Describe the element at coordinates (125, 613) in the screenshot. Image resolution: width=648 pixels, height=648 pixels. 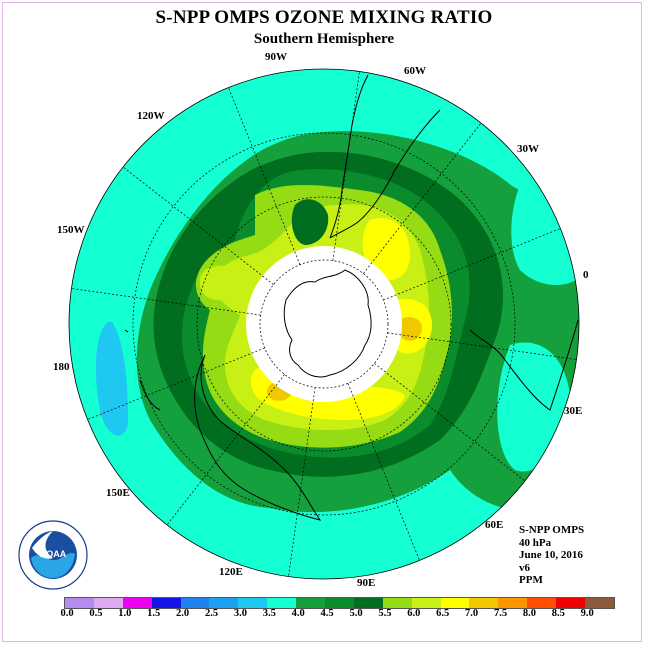
I see `colorbar-tick-label: 1.0` at that location.